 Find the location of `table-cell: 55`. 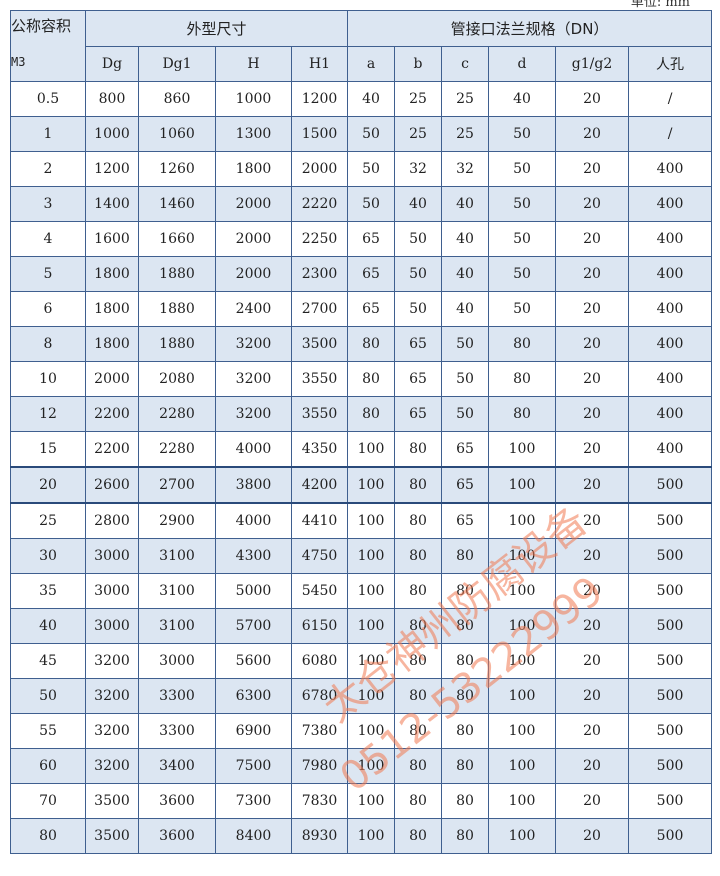

table-cell: 55 is located at coordinates (48, 731).